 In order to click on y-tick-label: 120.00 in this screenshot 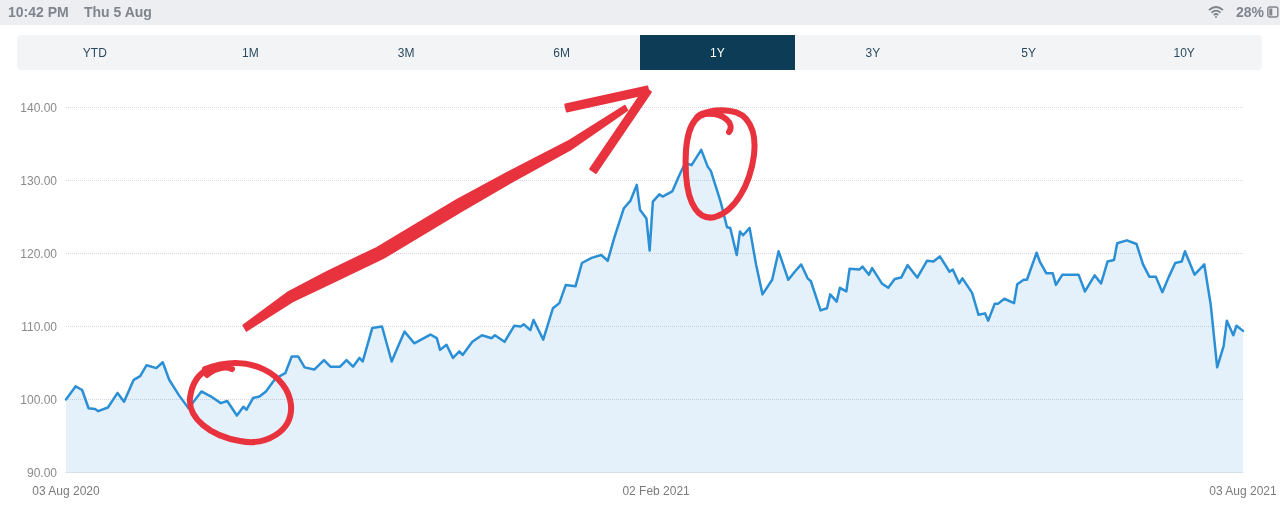, I will do `click(39, 253)`.